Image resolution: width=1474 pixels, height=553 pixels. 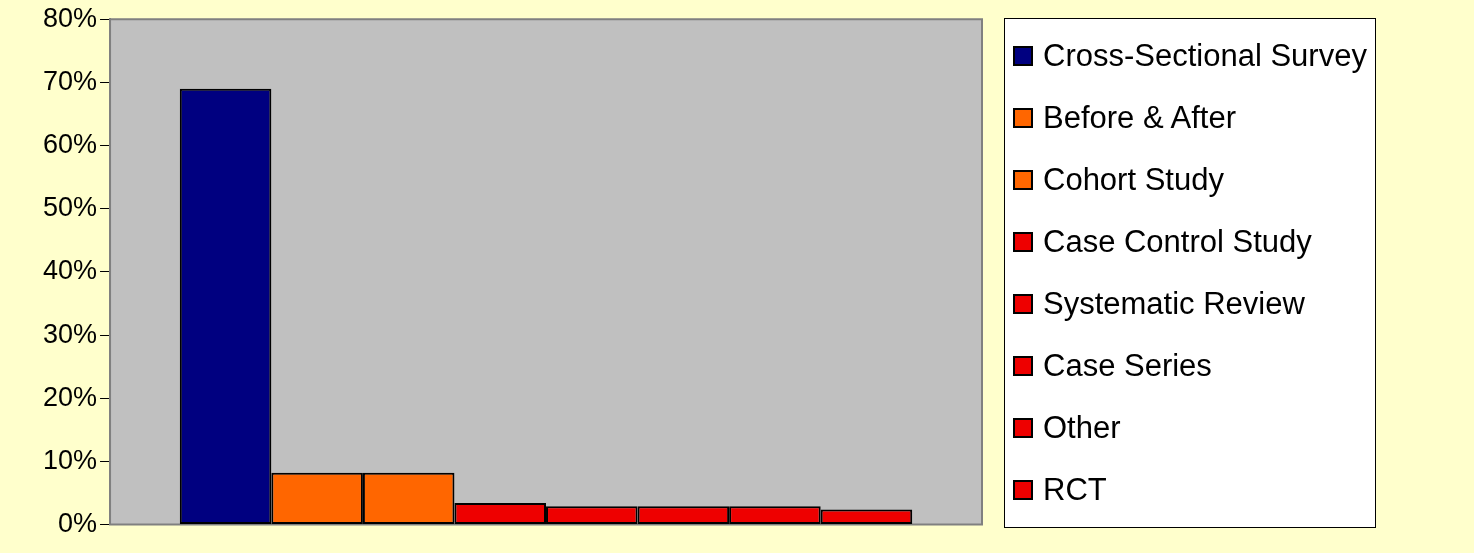 I want to click on y-tick-label: 10%, so click(x=70, y=459).